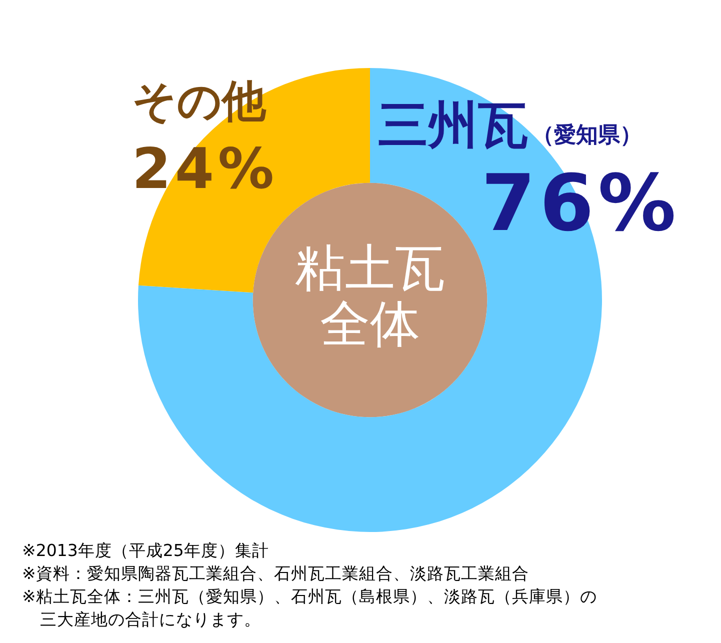 This screenshot has width=721, height=643. Describe the element at coordinates (510, 125) in the screenshot. I see `slice-label: 三州瓦（愛知県）` at that location.